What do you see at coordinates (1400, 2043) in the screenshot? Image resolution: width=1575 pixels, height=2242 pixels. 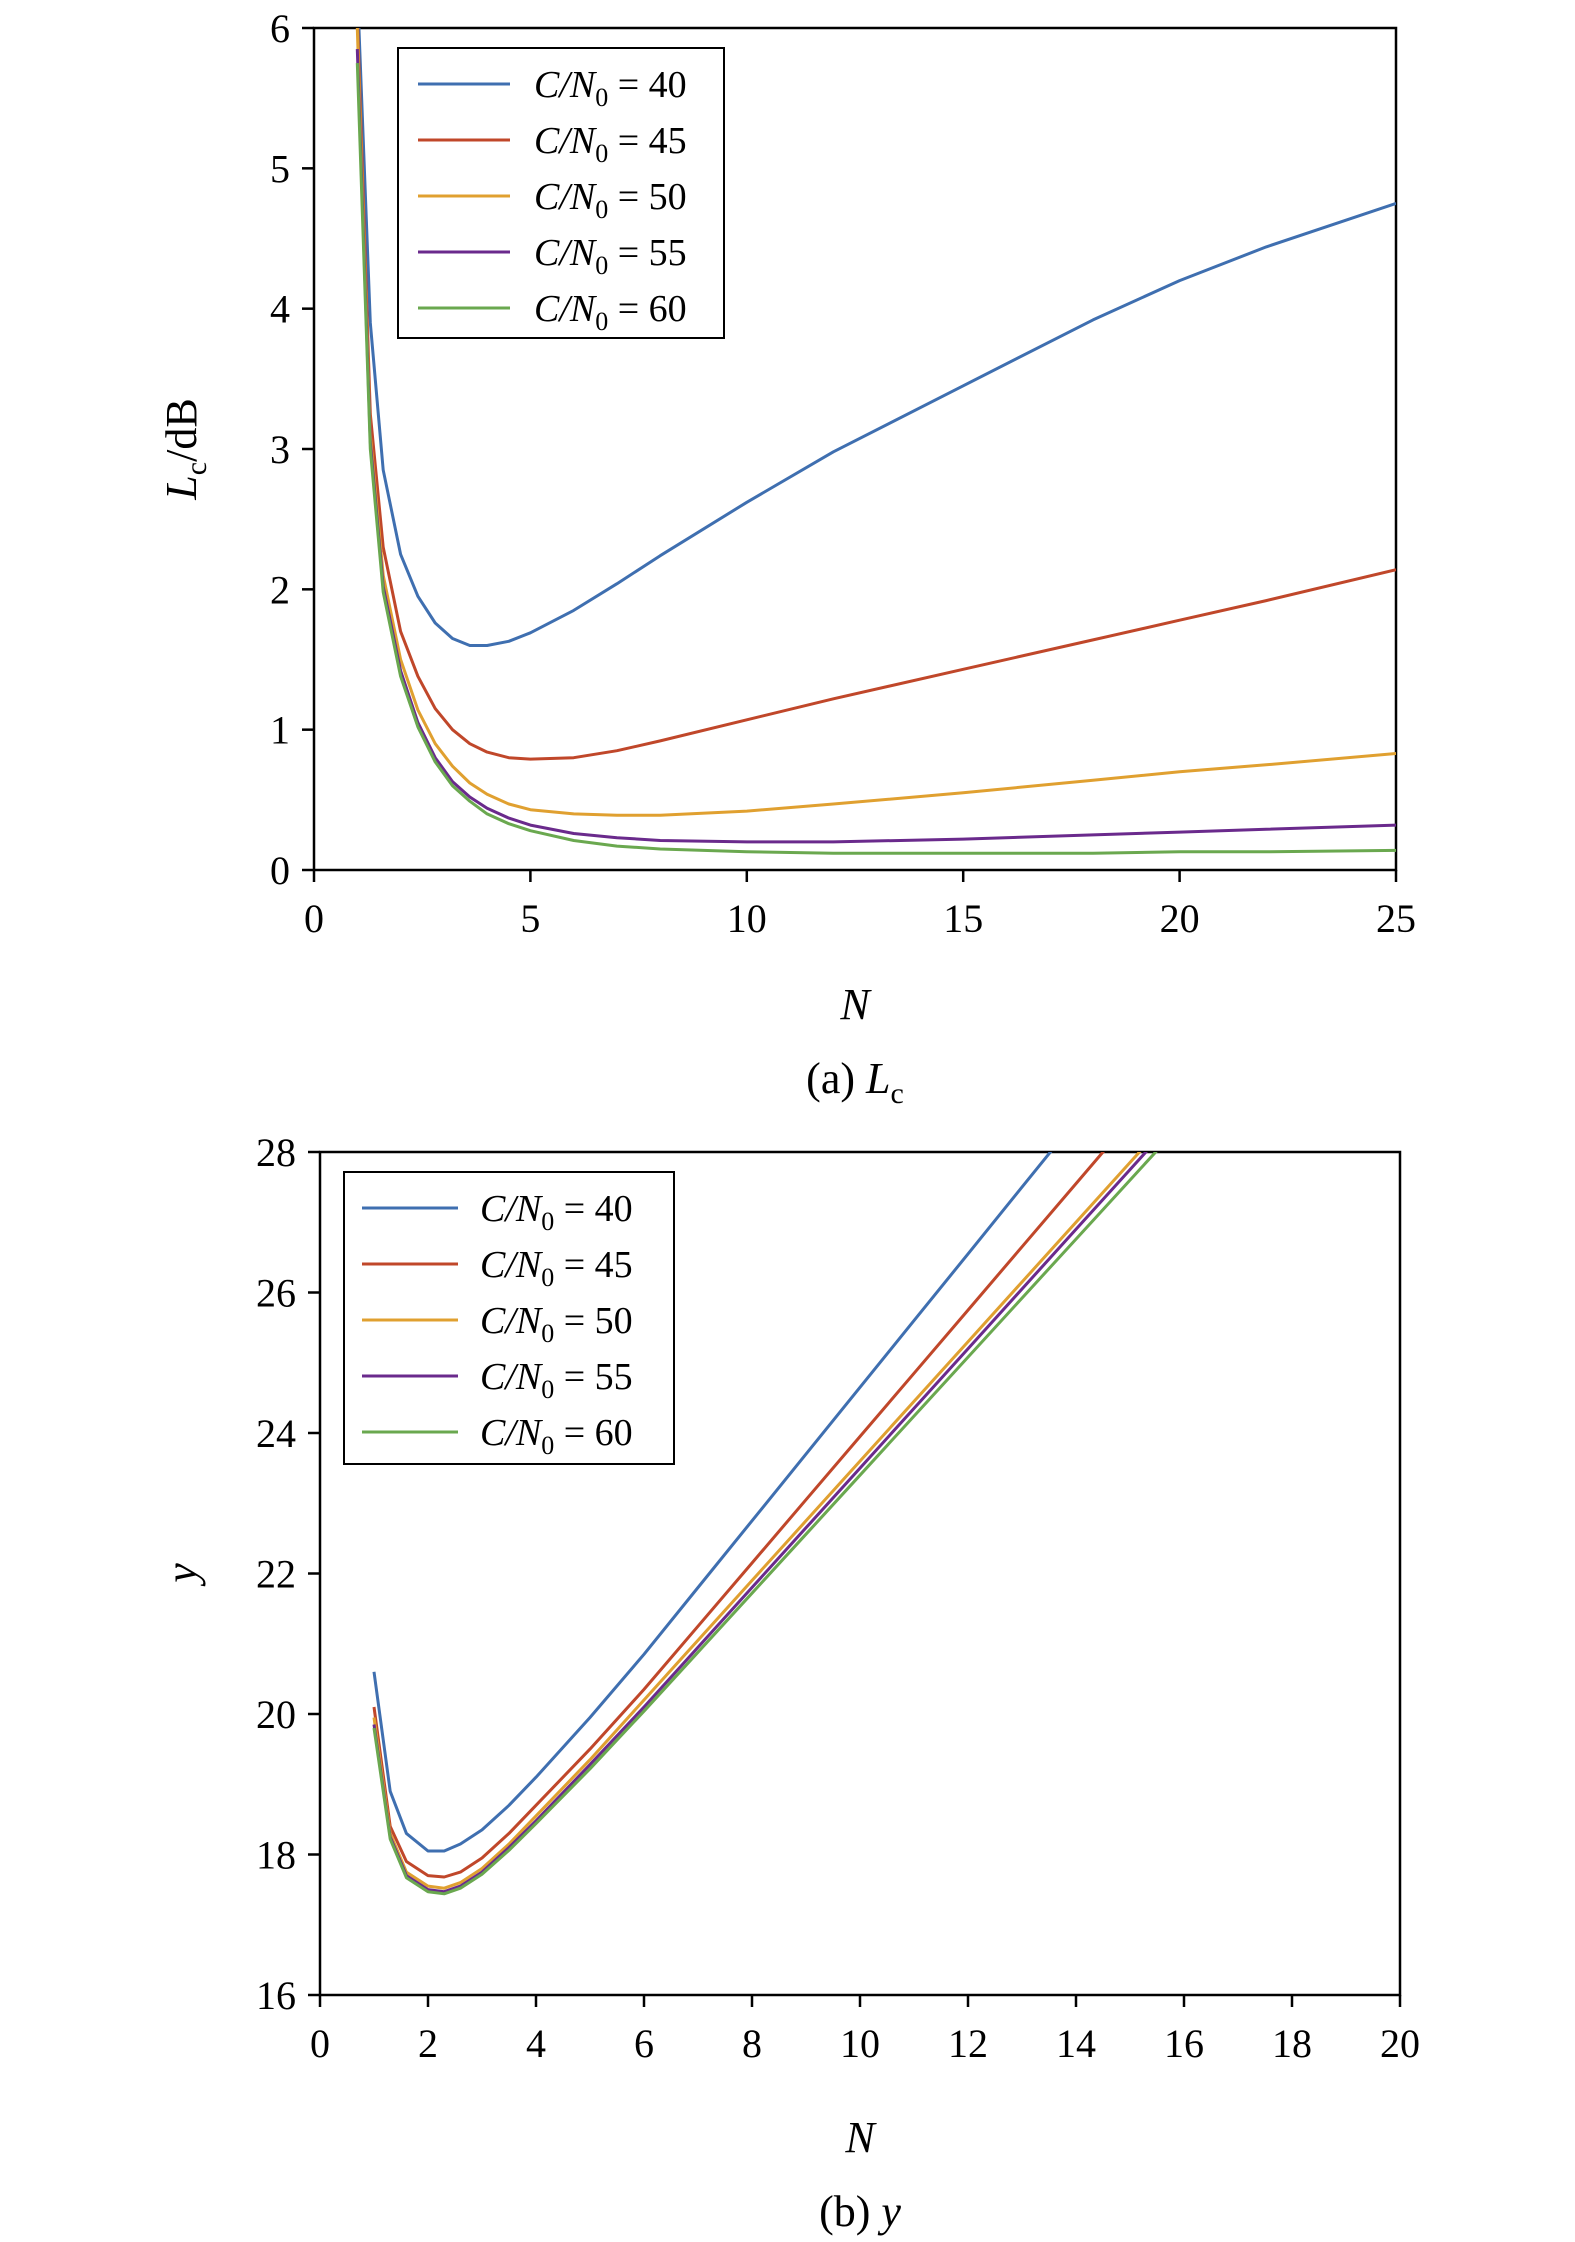 I see `chart-b-xtick-label: 20` at bounding box center [1400, 2043].